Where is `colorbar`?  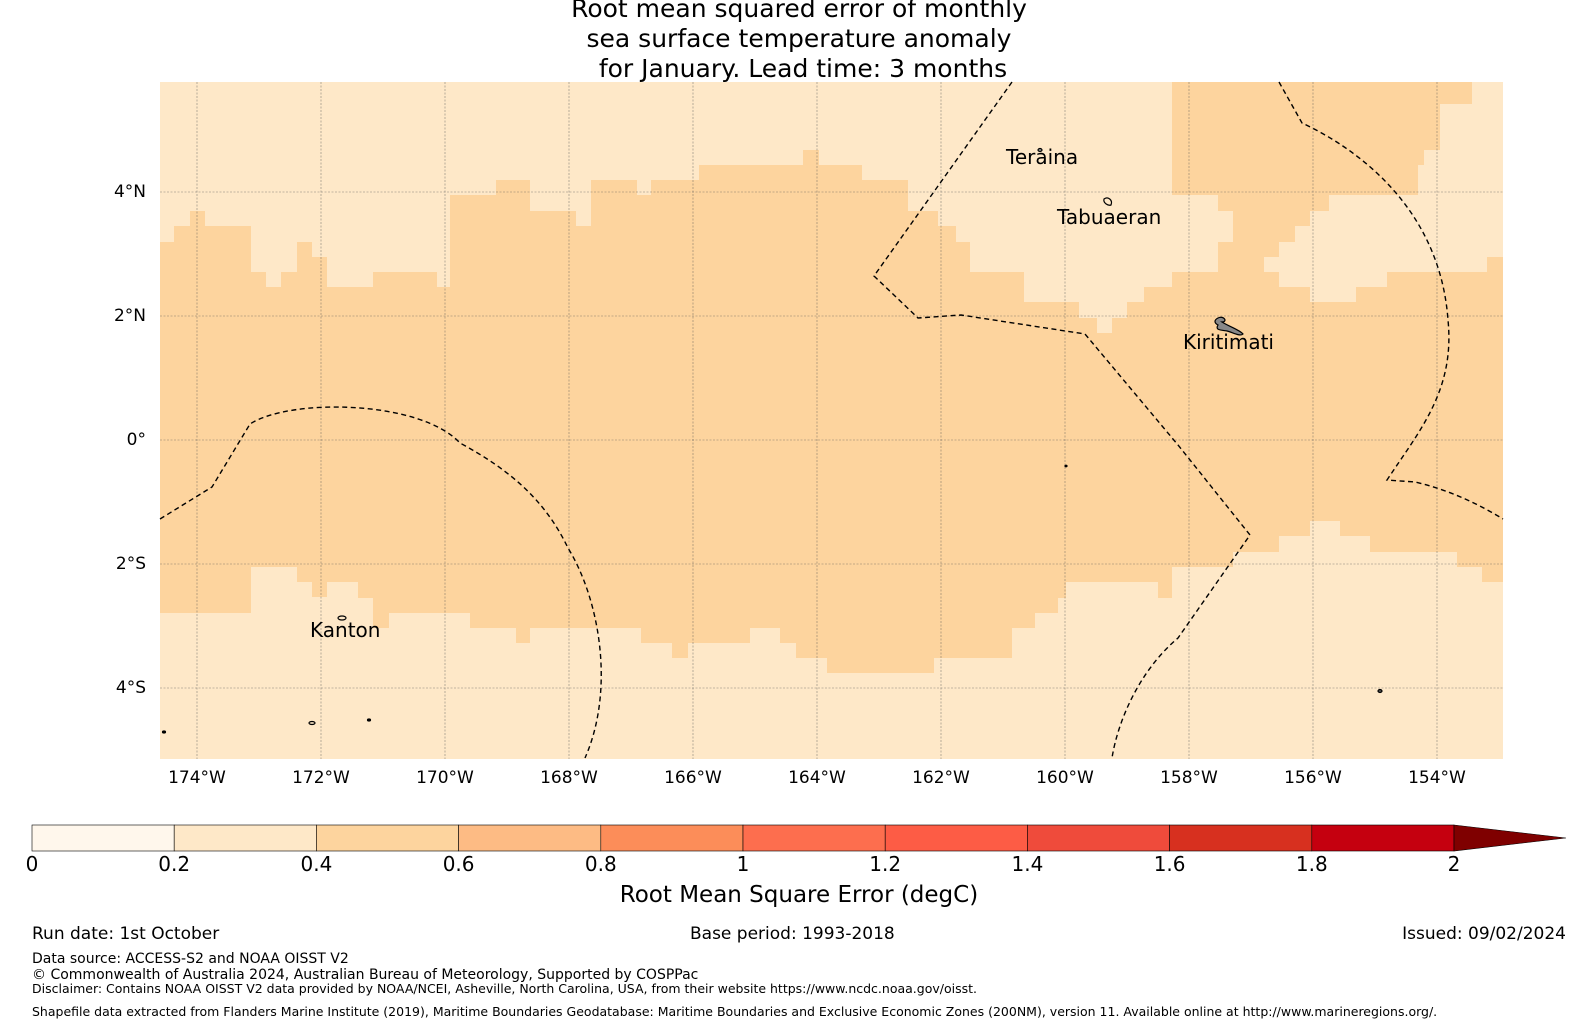
colorbar is located at coordinates (799, 838).